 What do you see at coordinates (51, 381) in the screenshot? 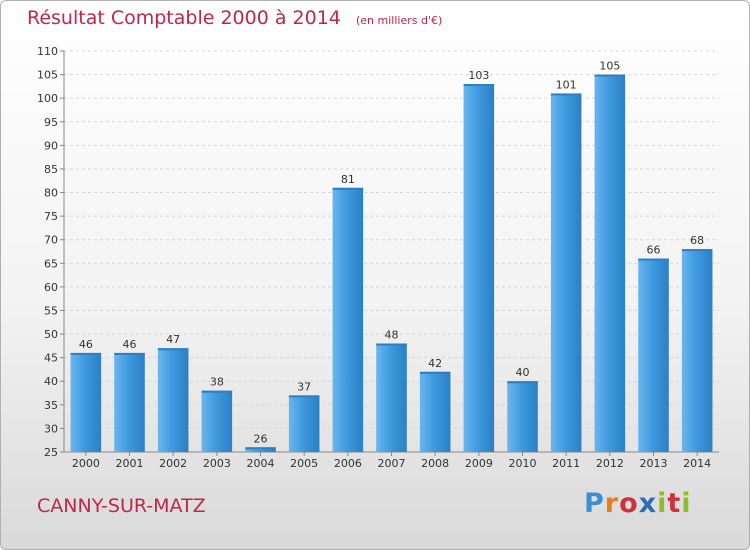
I see `y-tick-label: 40` at bounding box center [51, 381].